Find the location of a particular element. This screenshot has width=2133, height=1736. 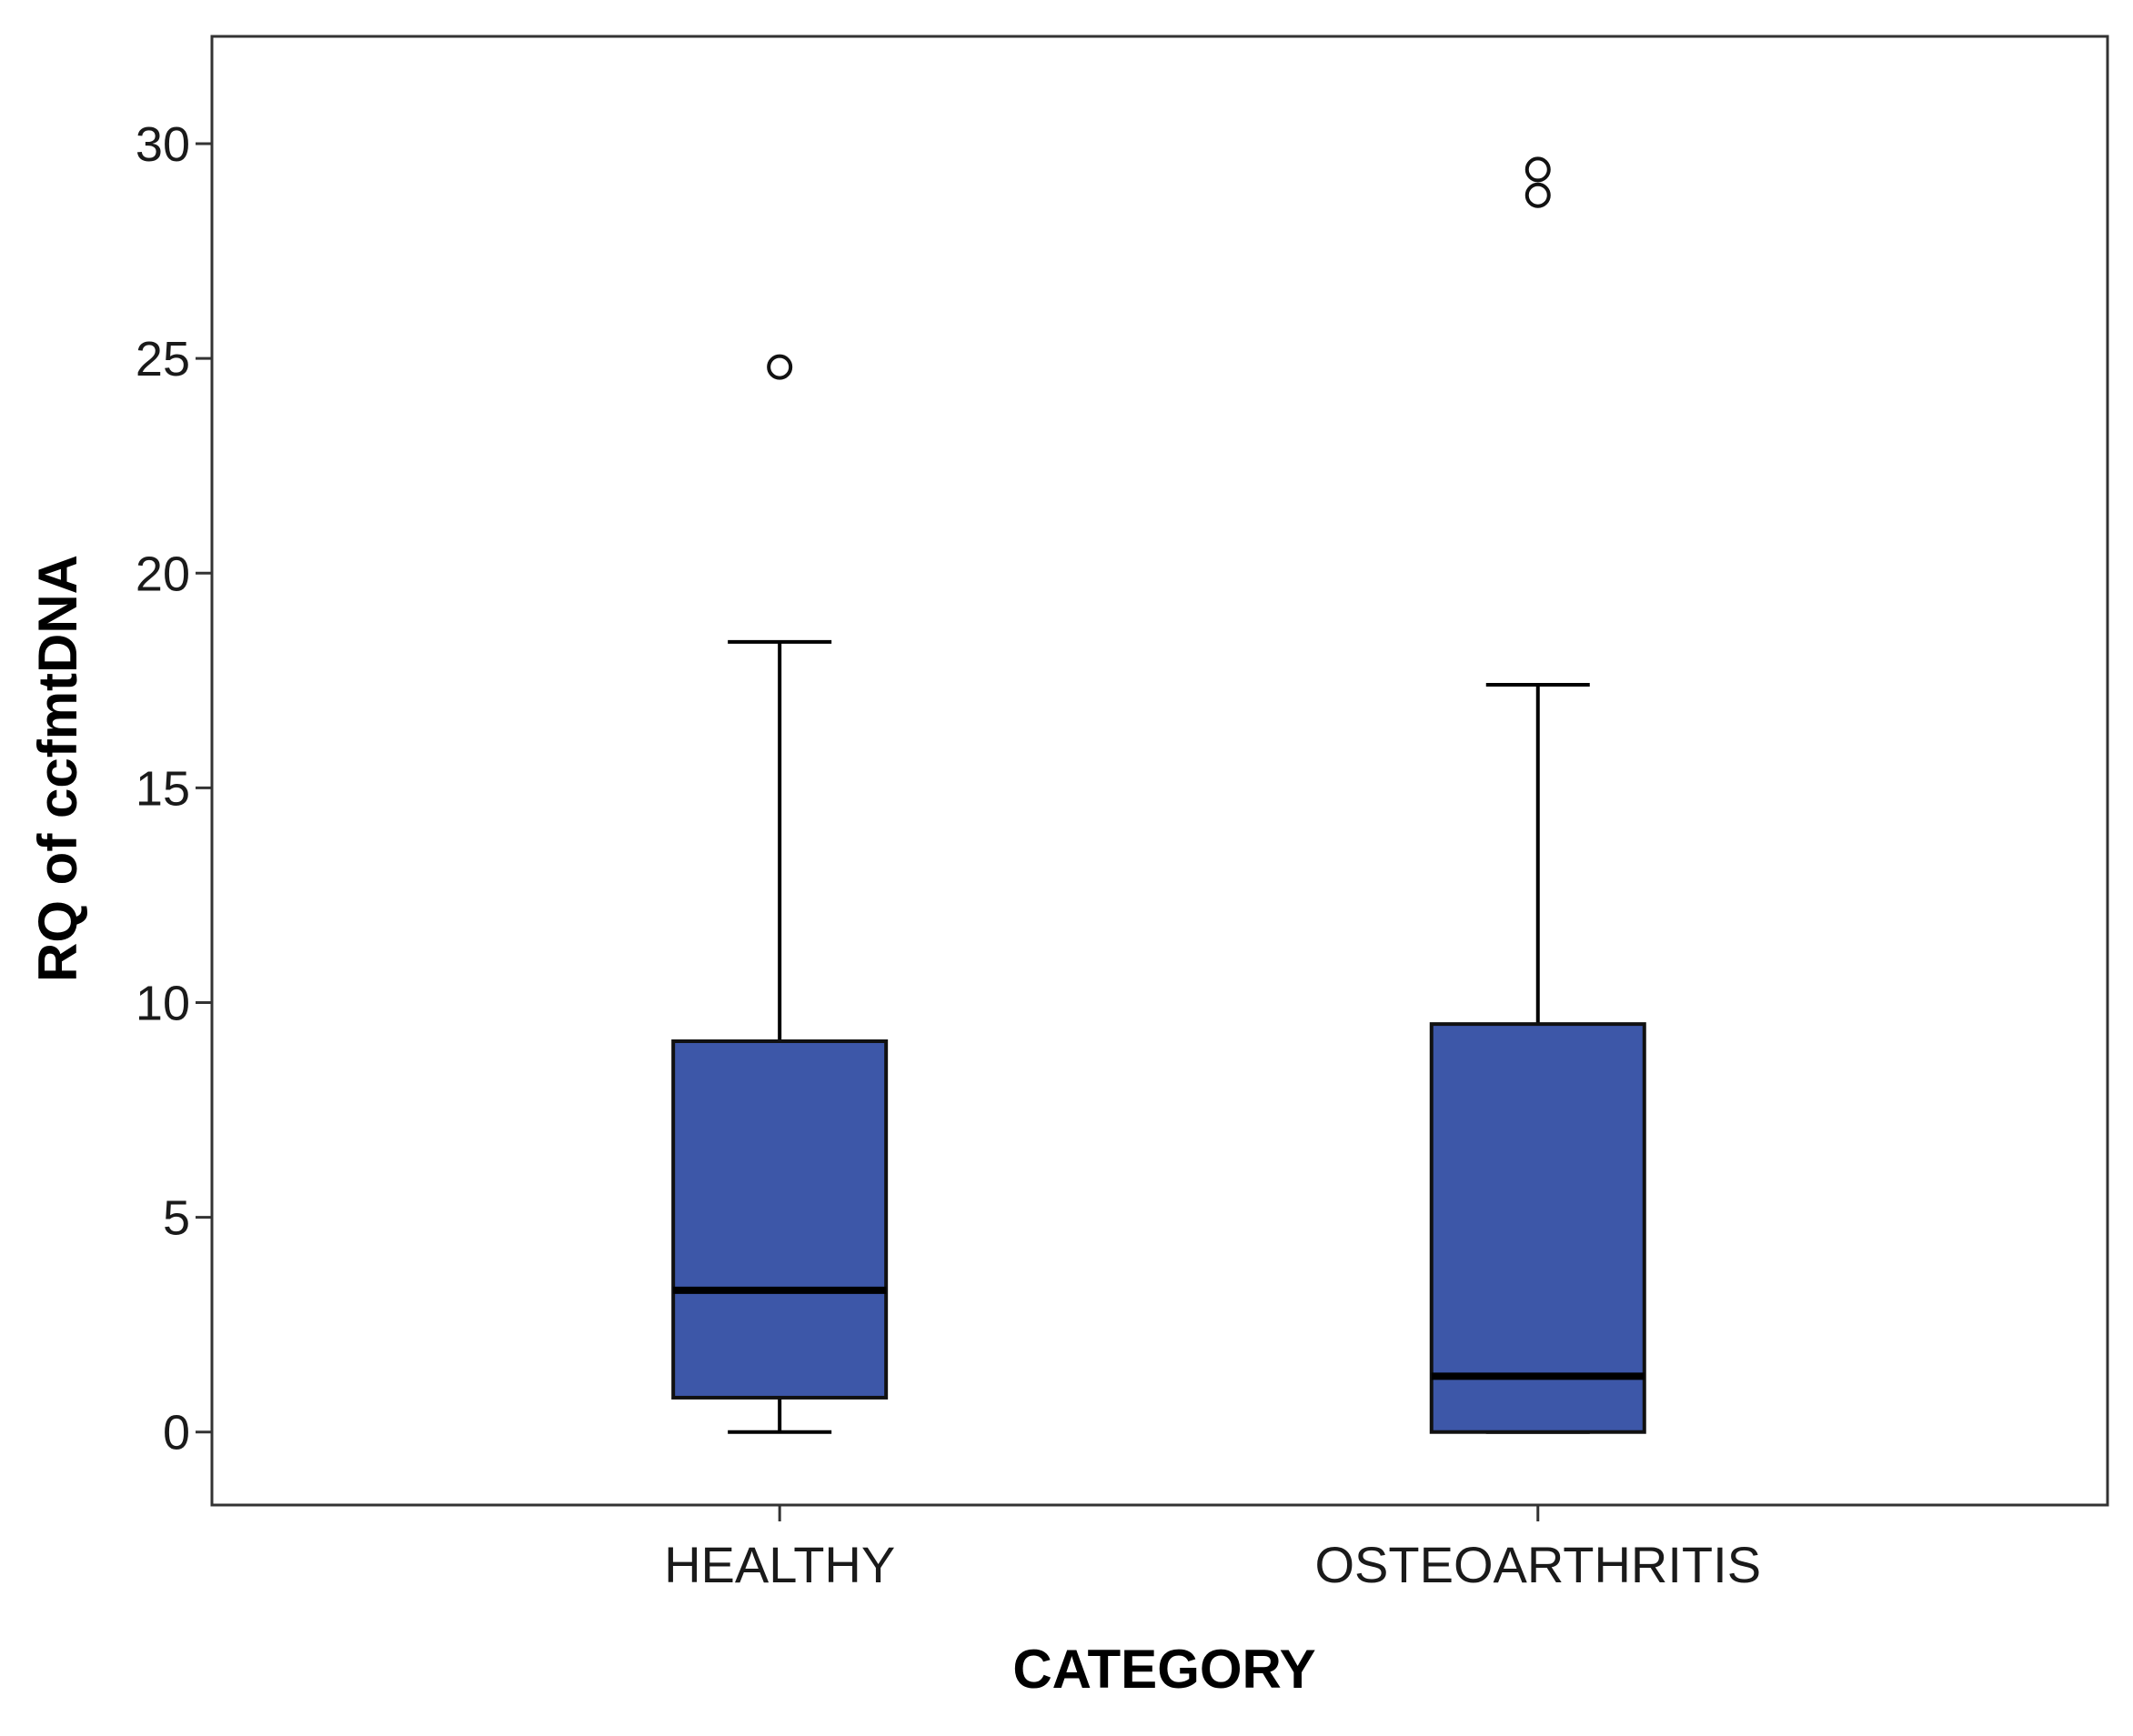

y-tick-label-20: 20 is located at coordinates (163, 574).